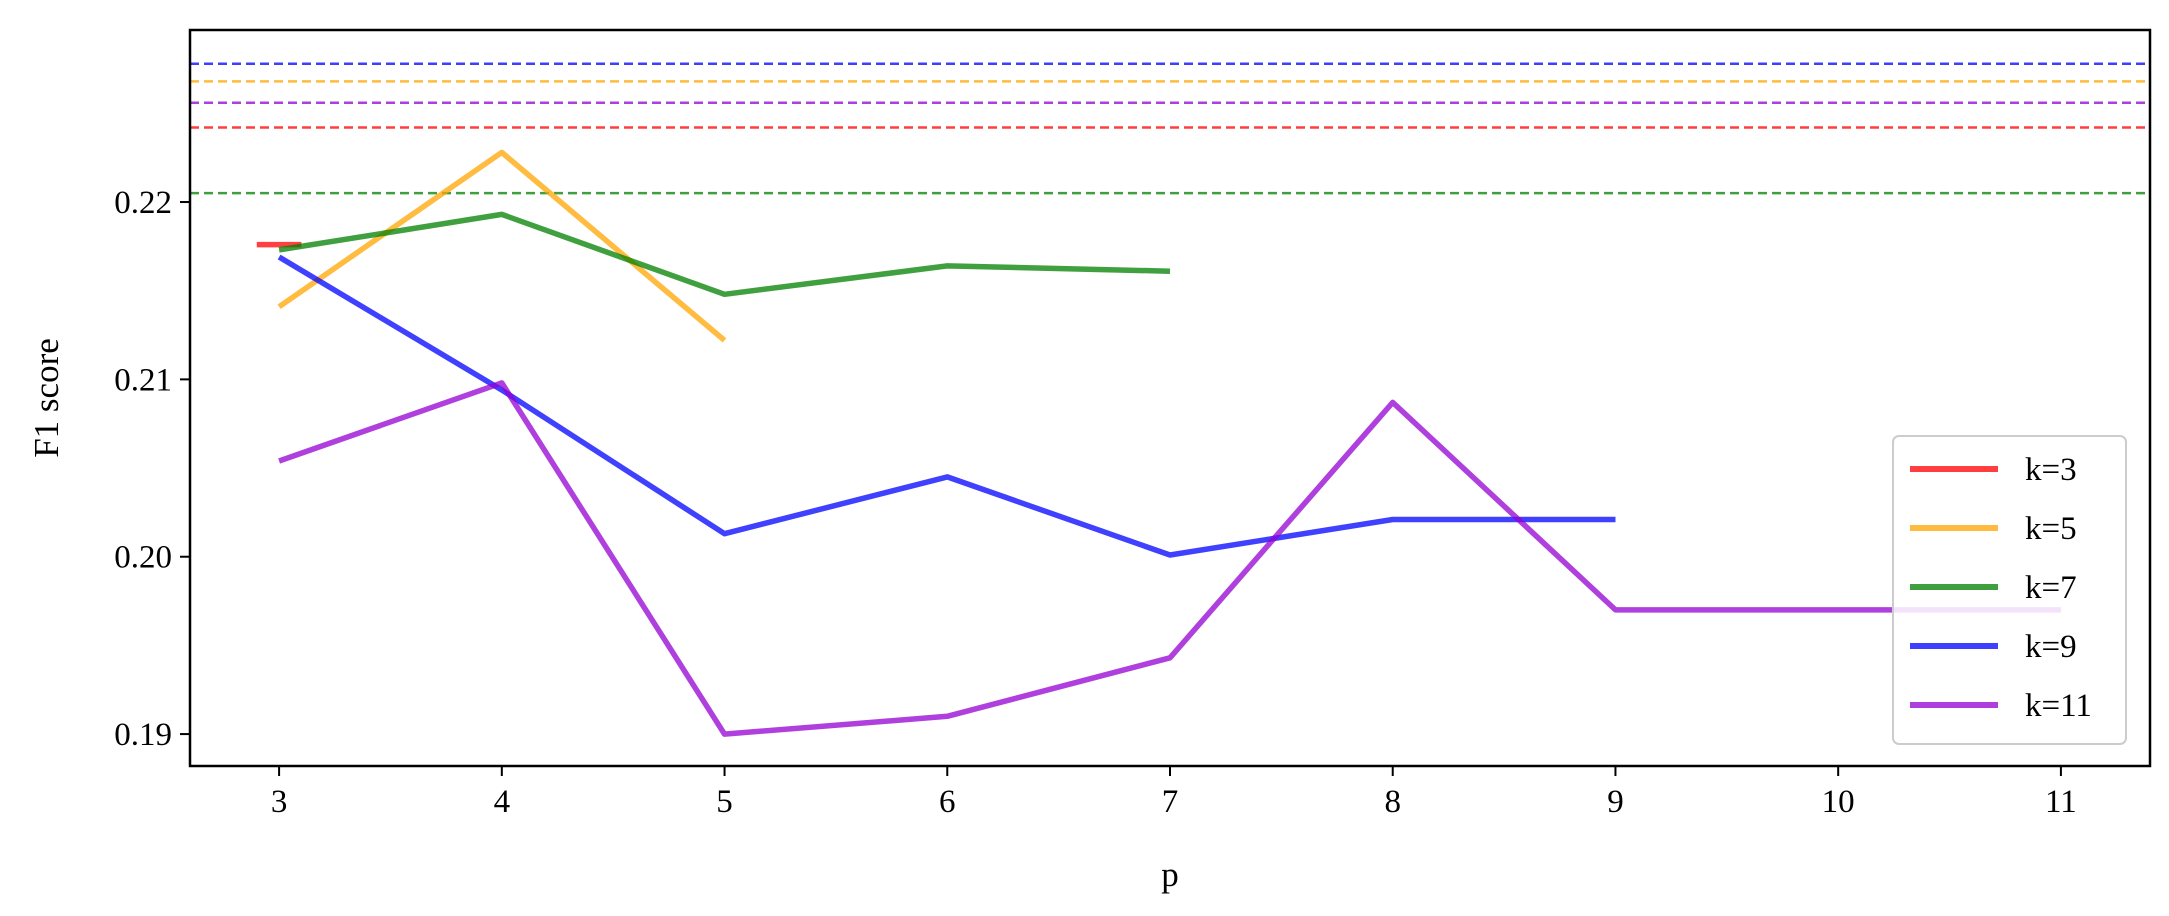 The image size is (2169, 916). Describe the element at coordinates (1615, 802) in the screenshot. I see `x-tick-label: 9` at that location.